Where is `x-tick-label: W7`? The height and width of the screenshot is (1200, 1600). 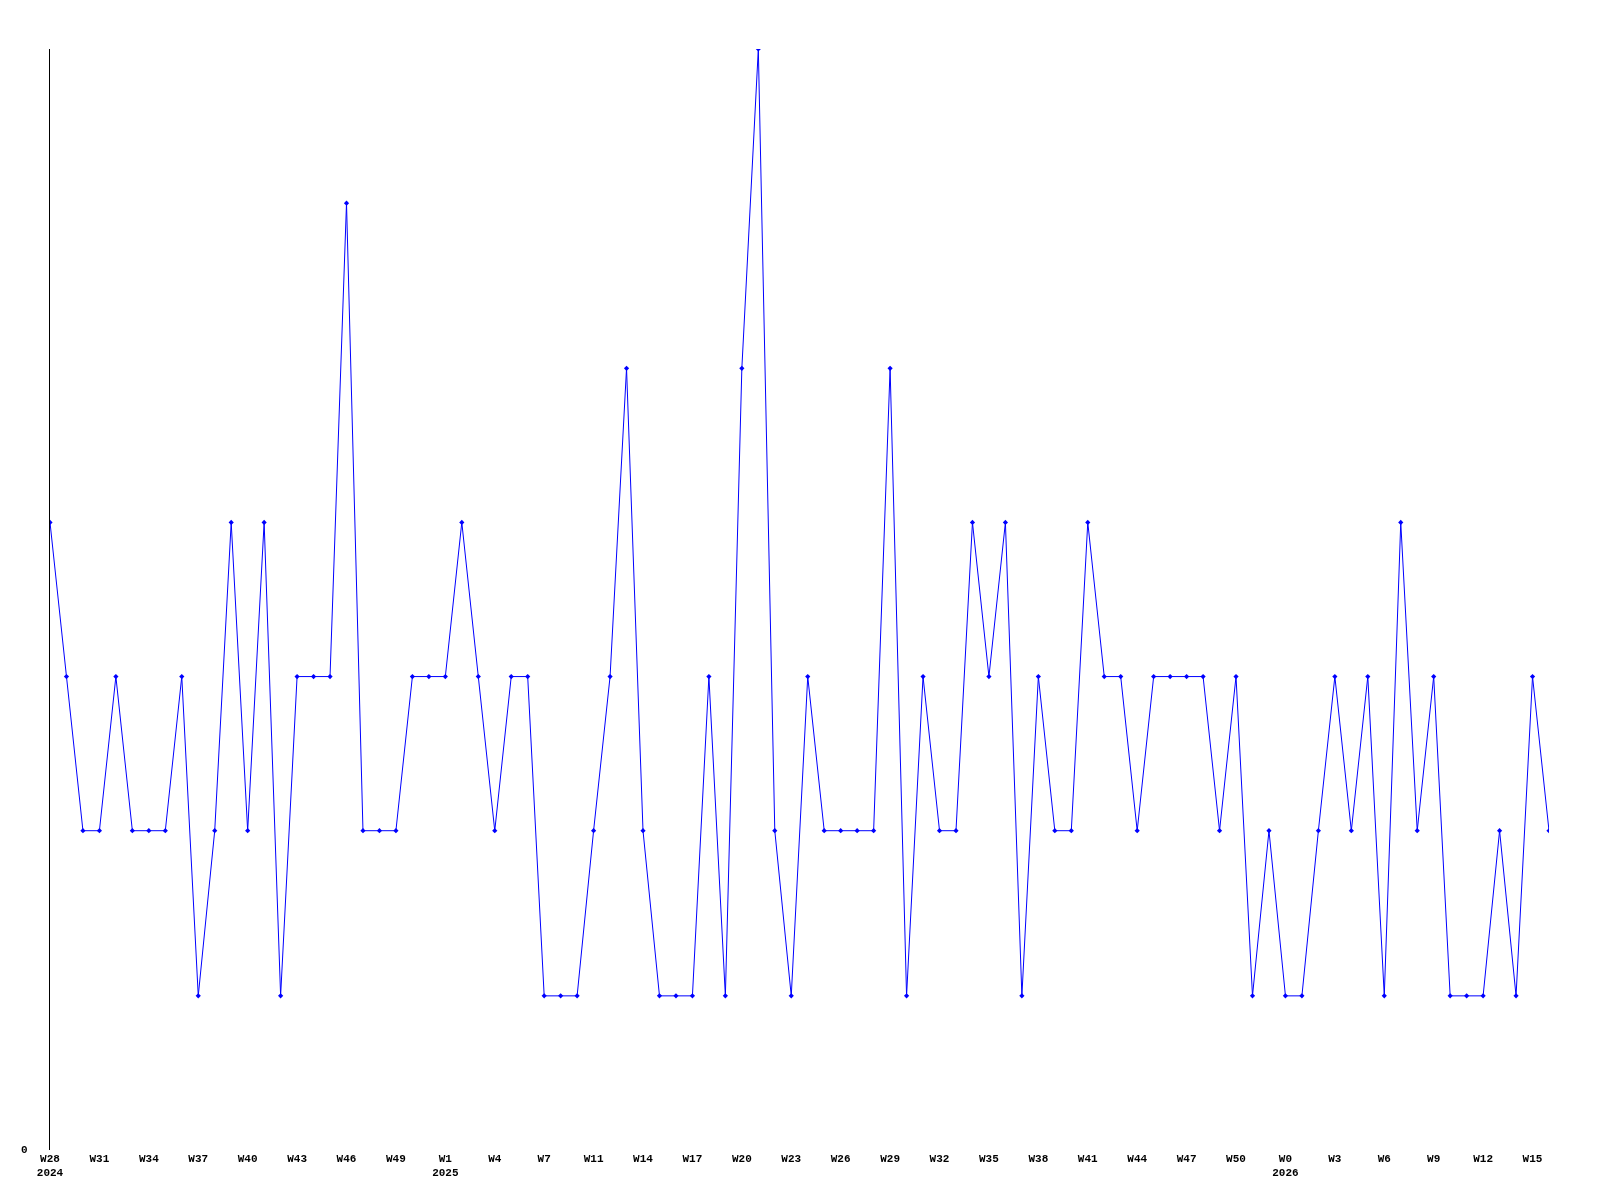 x-tick-label: W7 is located at coordinates (544, 1159).